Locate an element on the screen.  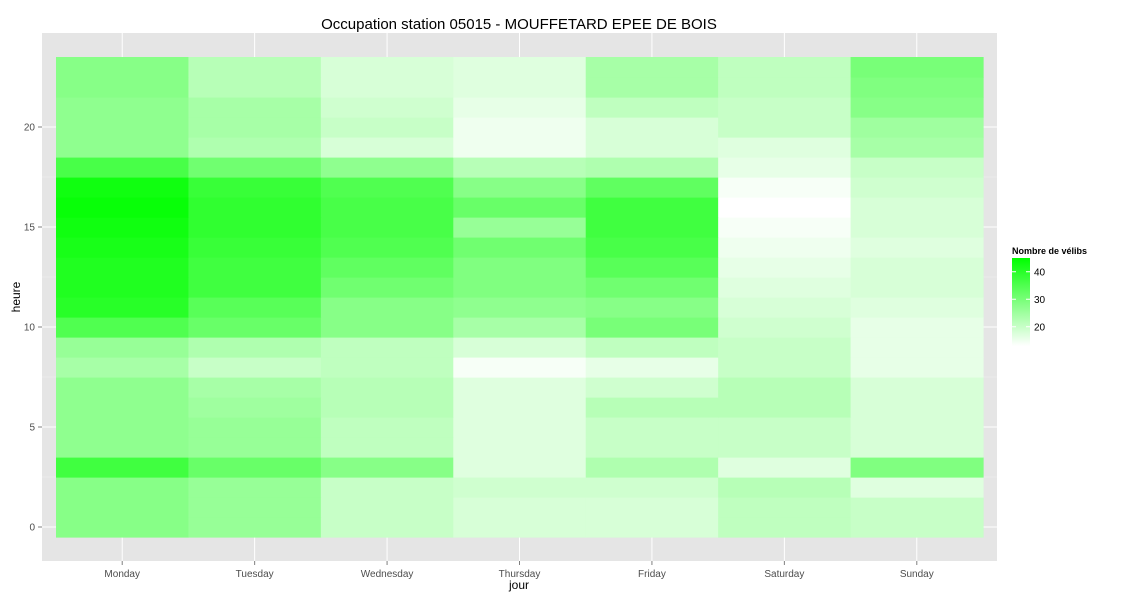
x-tick-label: Saturday is located at coordinates (784, 574).